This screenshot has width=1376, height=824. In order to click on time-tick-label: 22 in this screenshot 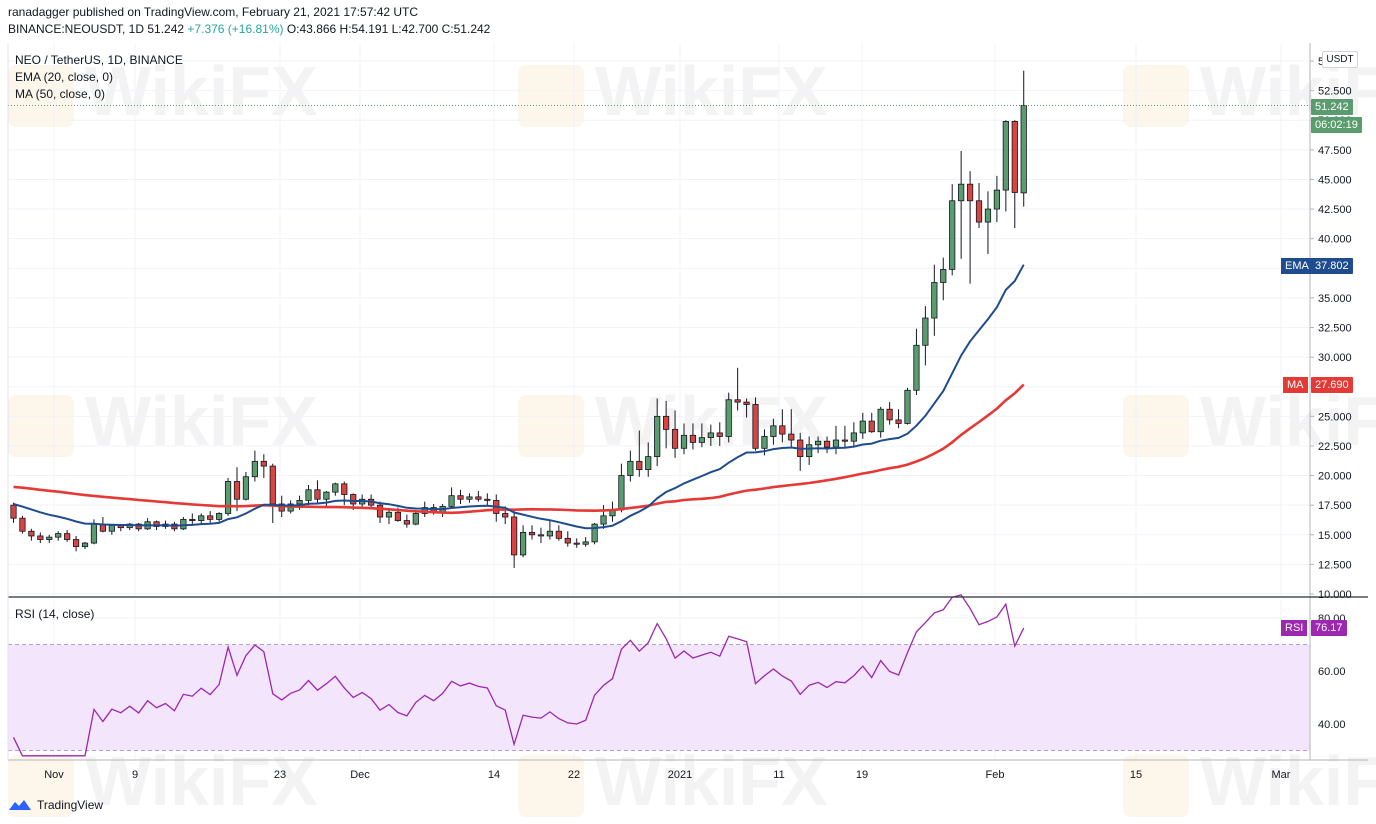, I will do `click(574, 775)`.